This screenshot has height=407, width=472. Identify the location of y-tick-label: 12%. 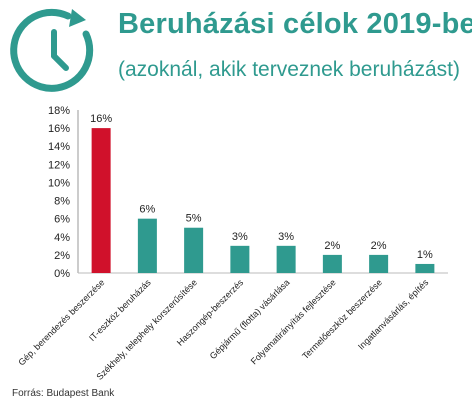
(59, 165).